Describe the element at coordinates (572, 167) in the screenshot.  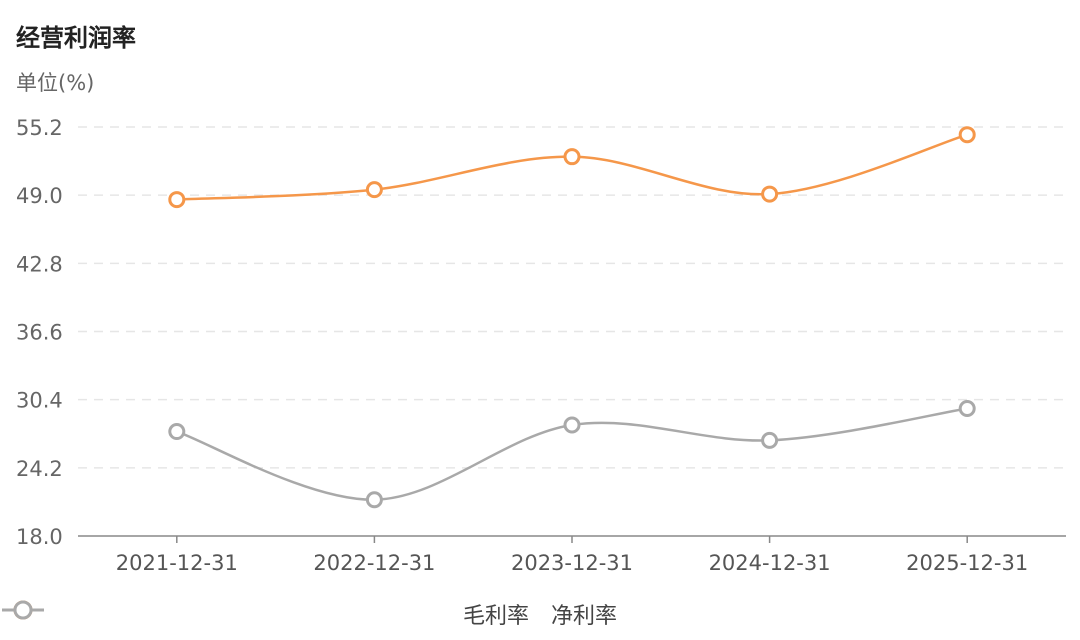
I see `series-line-gross-margin` at that location.